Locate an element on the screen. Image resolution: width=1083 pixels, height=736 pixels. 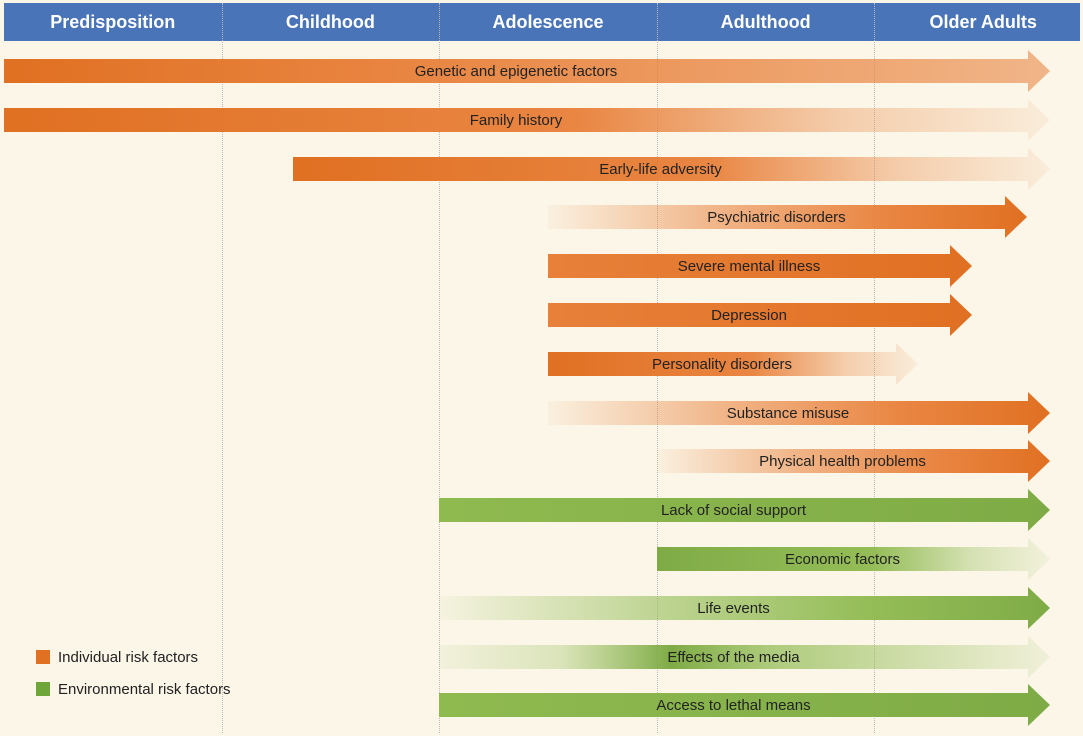
risk-arrow-family-history: Family history is located at coordinates (527, 120).